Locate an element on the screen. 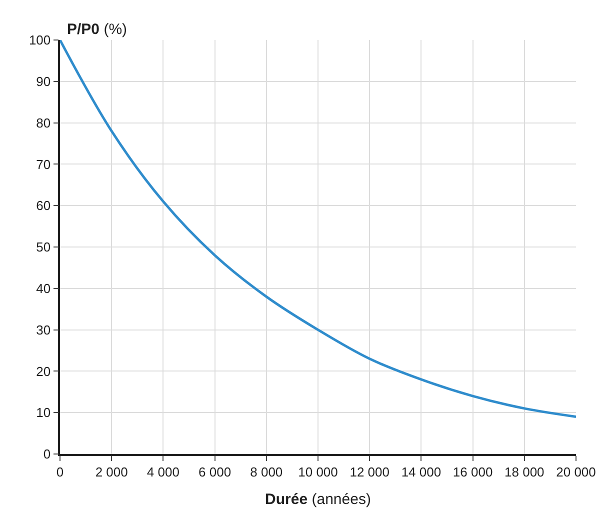  x-tick-label: 8 000 is located at coordinates (266, 472).